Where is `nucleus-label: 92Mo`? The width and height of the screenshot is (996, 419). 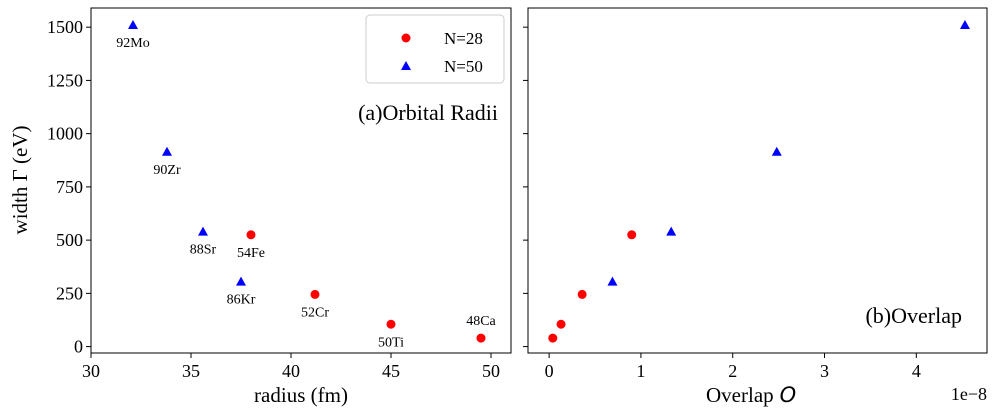 nucleus-label: 92Mo is located at coordinates (132, 43).